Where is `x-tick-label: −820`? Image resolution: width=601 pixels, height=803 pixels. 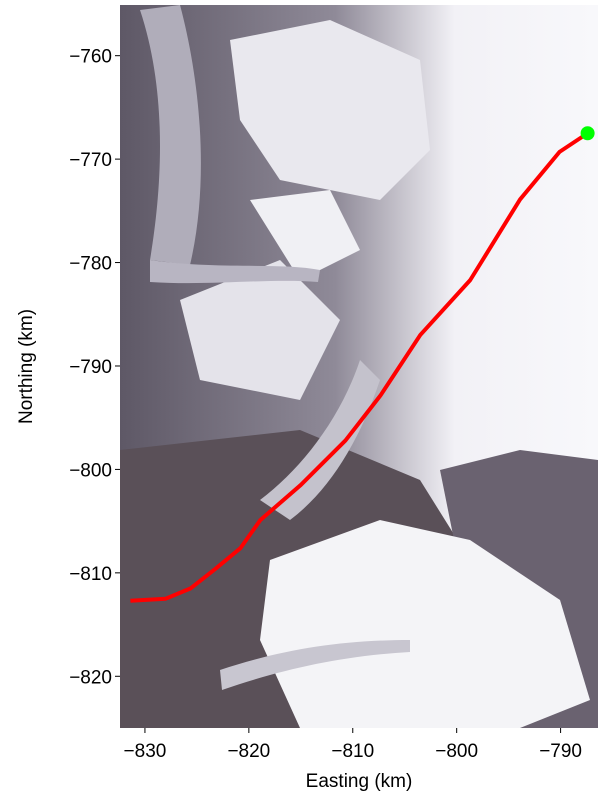 x-tick-label: −820 is located at coordinates (248, 751).